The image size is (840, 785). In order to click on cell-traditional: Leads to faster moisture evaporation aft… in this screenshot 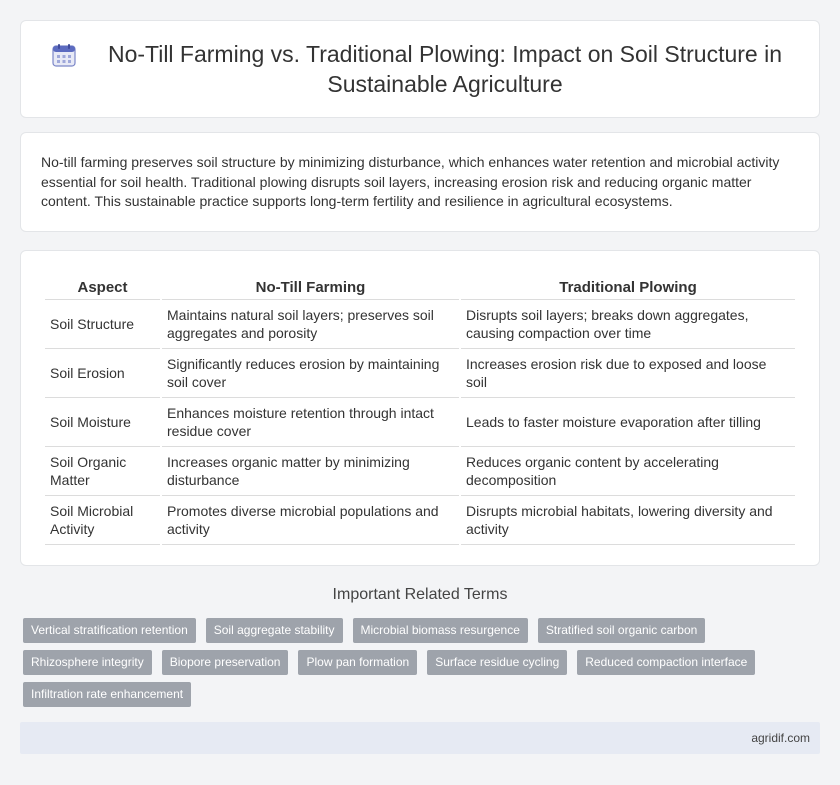, I will do `click(628, 422)`.